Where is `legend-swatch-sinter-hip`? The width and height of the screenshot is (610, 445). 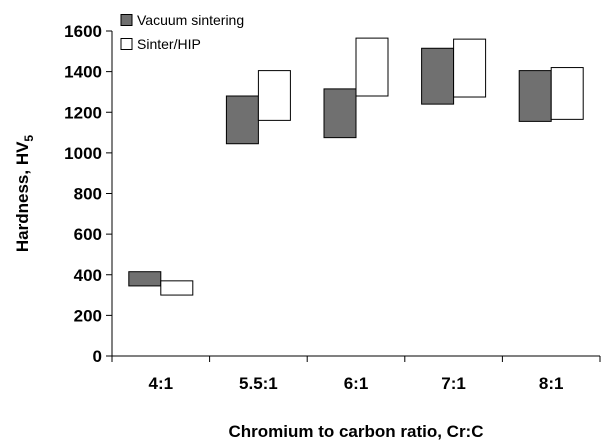 legend-swatch-sinter-hip is located at coordinates (126, 44).